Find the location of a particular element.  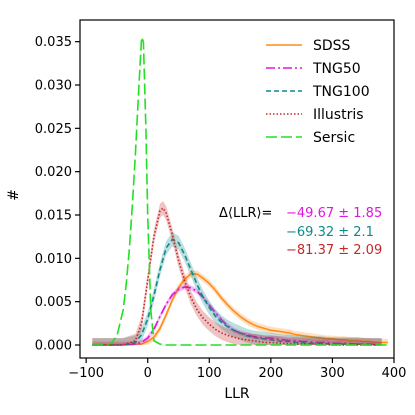

series-line-tng50 is located at coordinates (237, 316).